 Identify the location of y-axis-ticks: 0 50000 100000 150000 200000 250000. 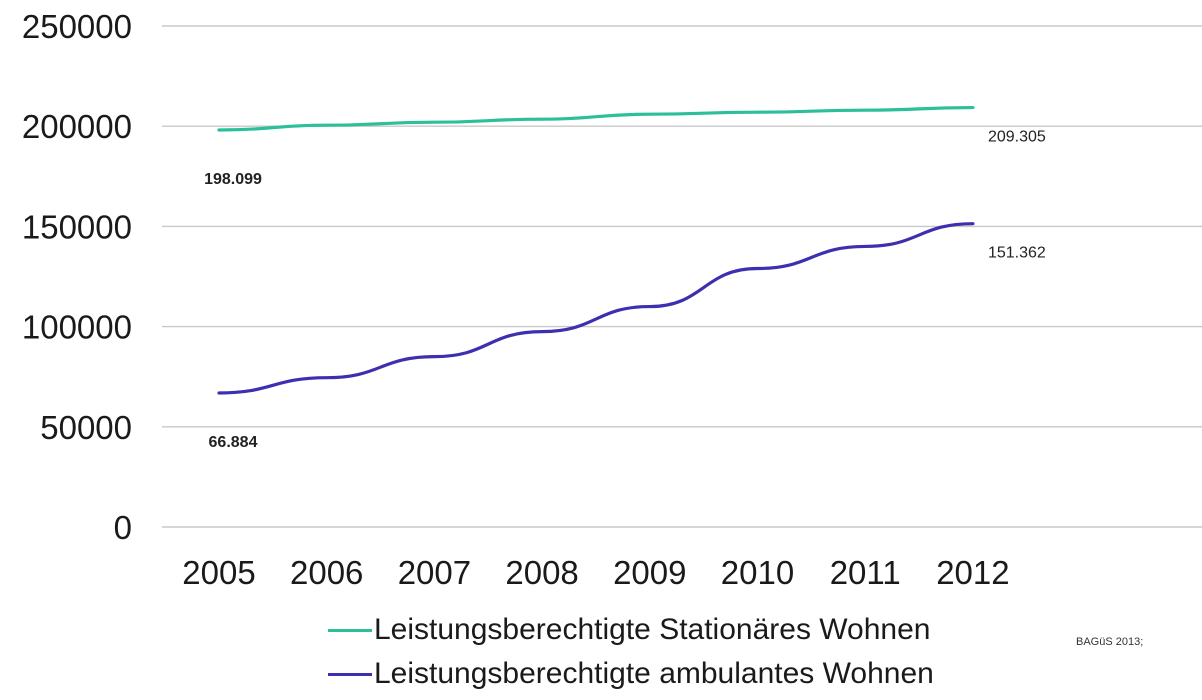
(77, 277).